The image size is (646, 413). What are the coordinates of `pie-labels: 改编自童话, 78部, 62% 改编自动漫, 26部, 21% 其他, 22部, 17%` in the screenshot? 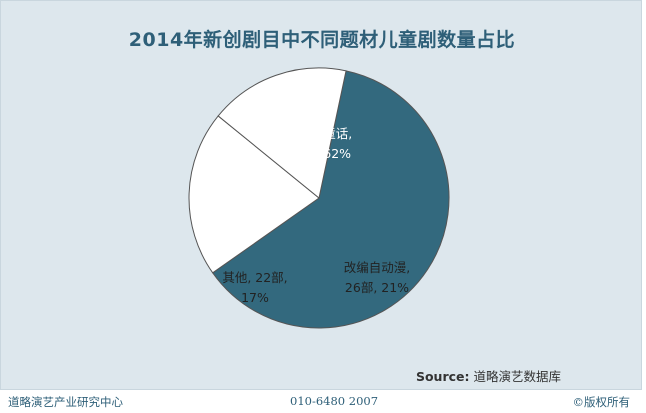 It's located at (316, 215).